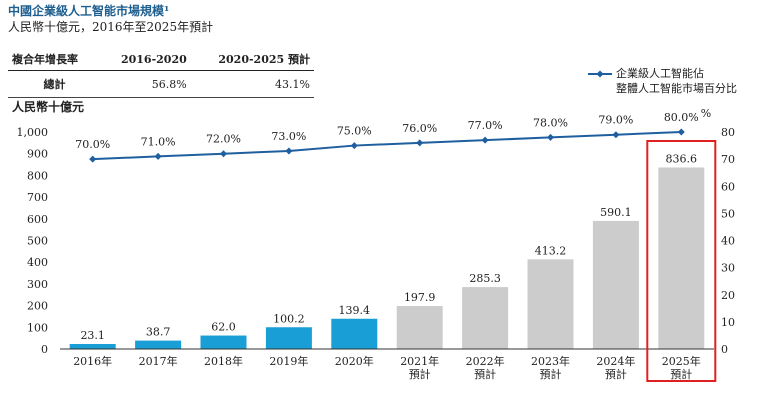 Image resolution: width=764 pixels, height=401 pixels. What do you see at coordinates (54, 84) in the screenshot?
I see `cagr-row-label: 總計` at bounding box center [54, 84].